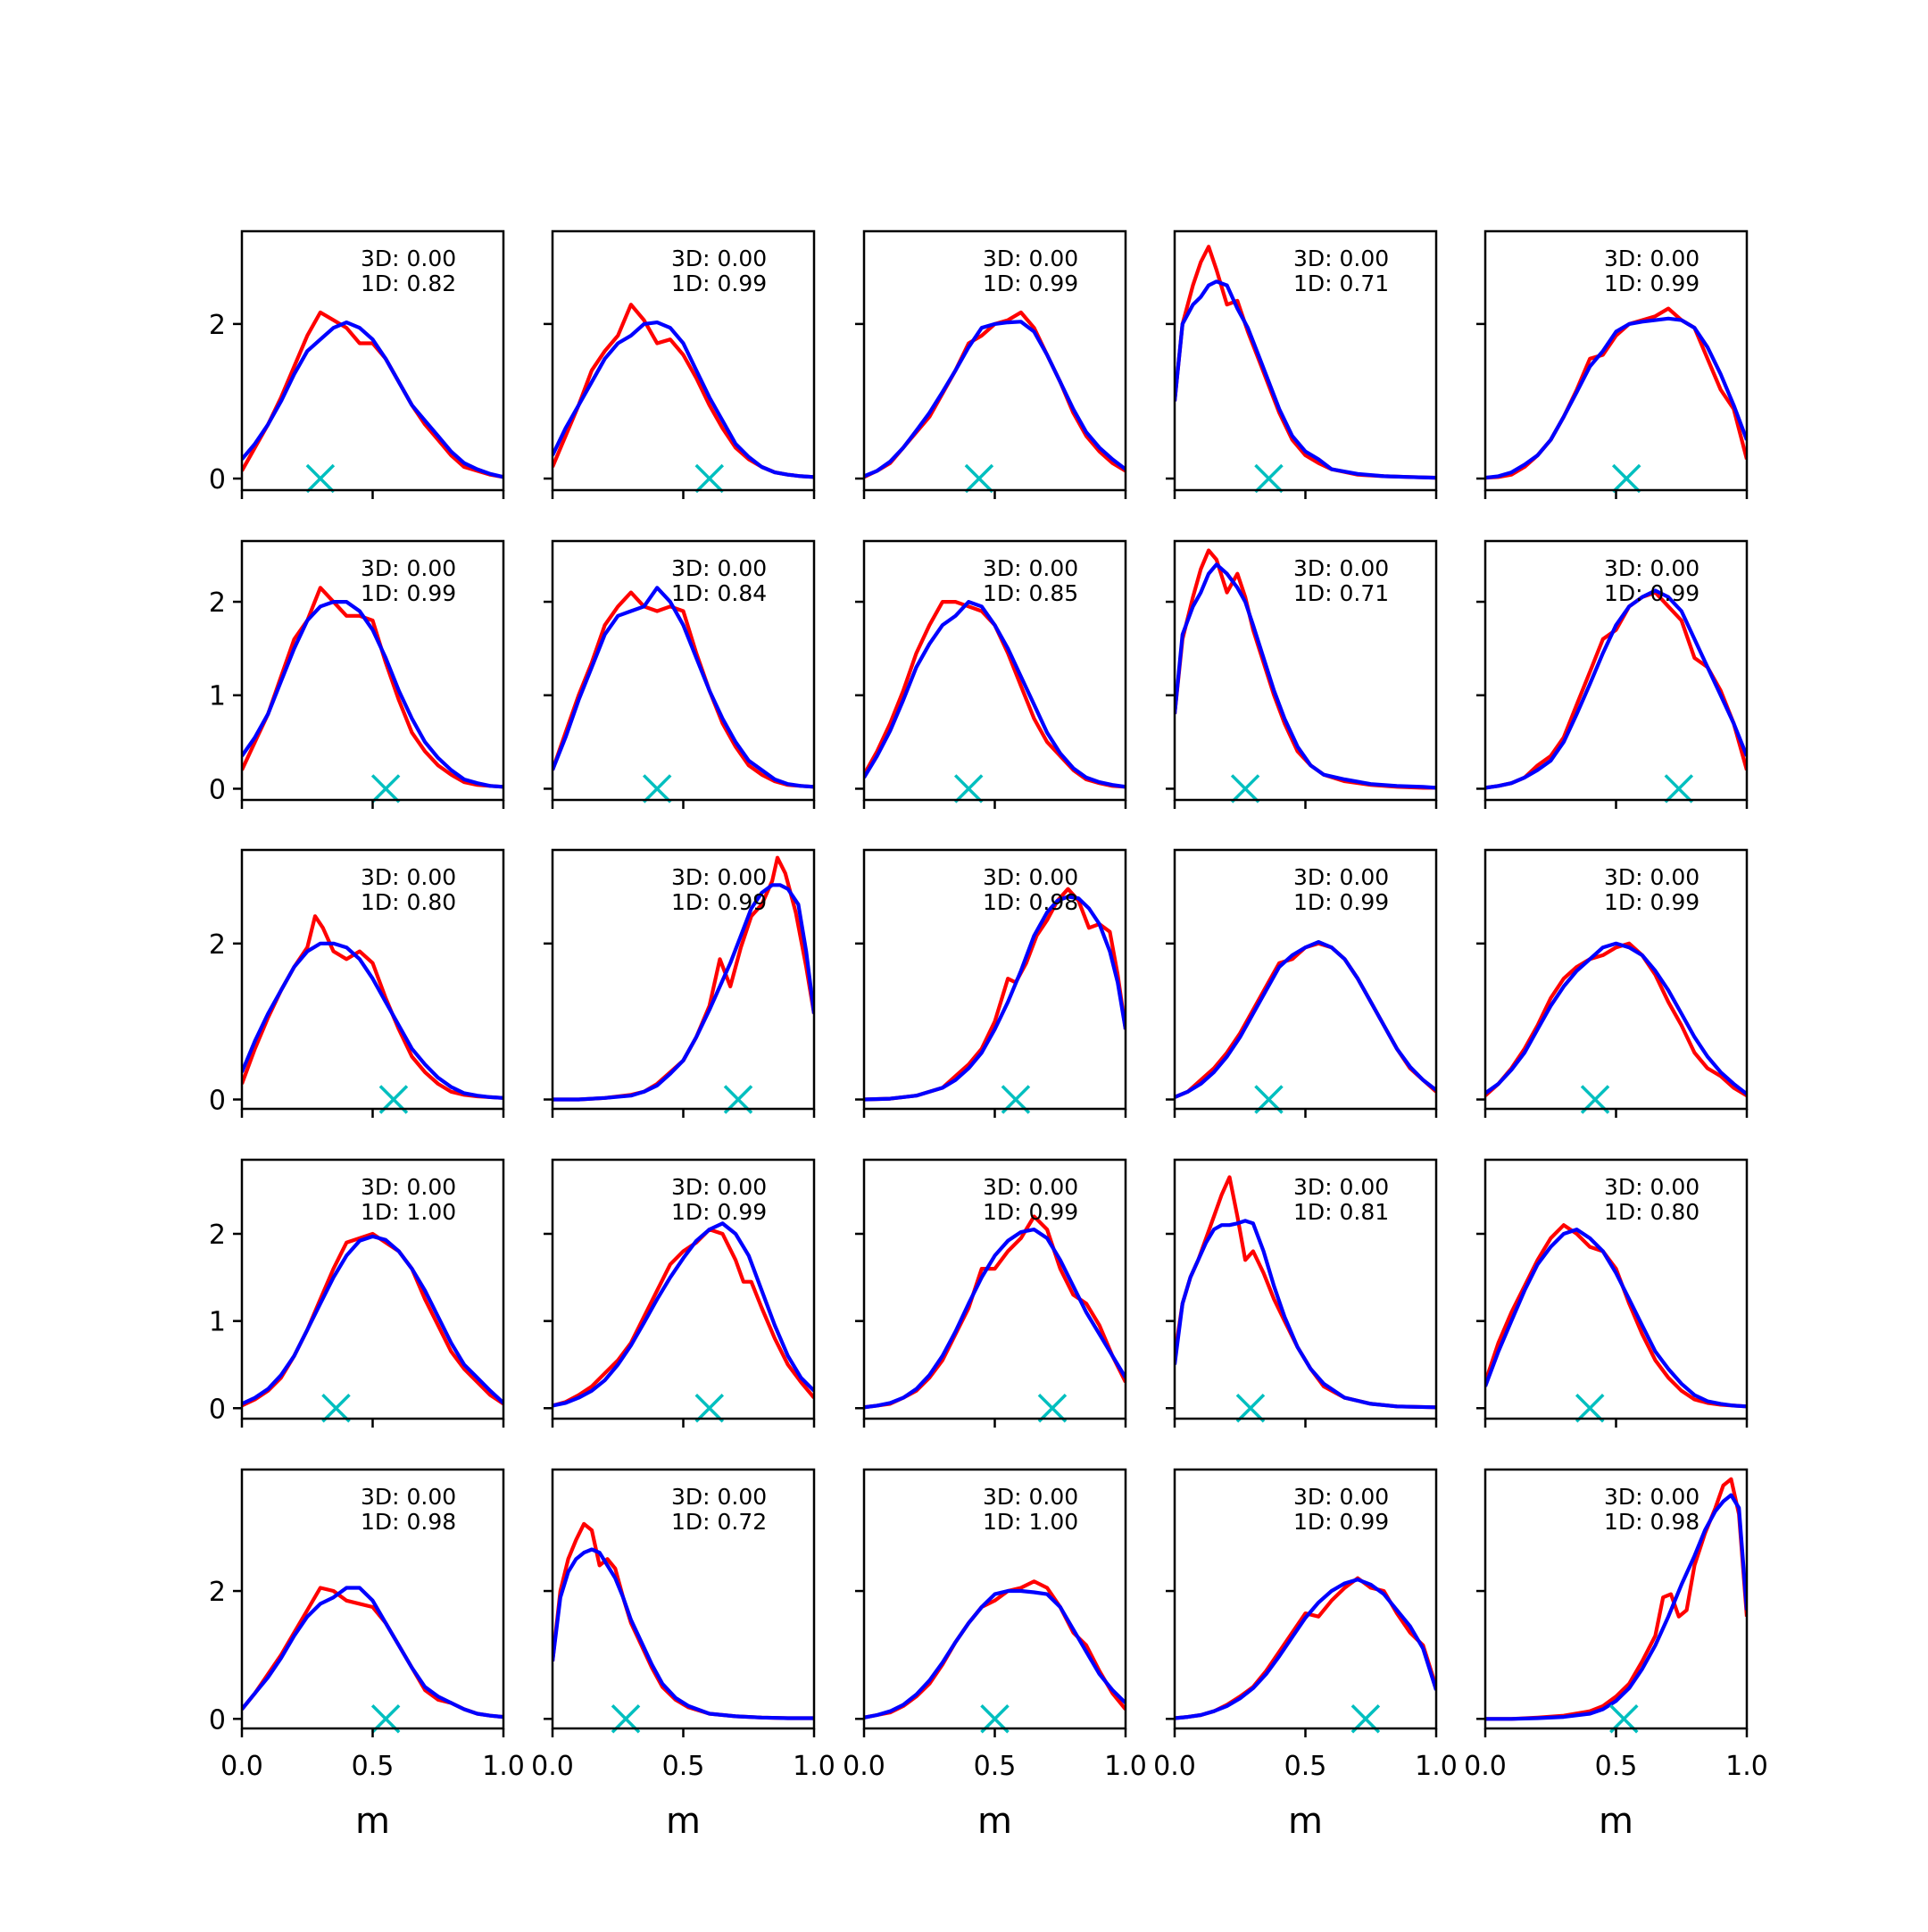 The height and width of the screenshot is (1932, 1928). What do you see at coordinates (217, 1322) in the screenshot?
I see `y-tick-label: 1` at bounding box center [217, 1322].